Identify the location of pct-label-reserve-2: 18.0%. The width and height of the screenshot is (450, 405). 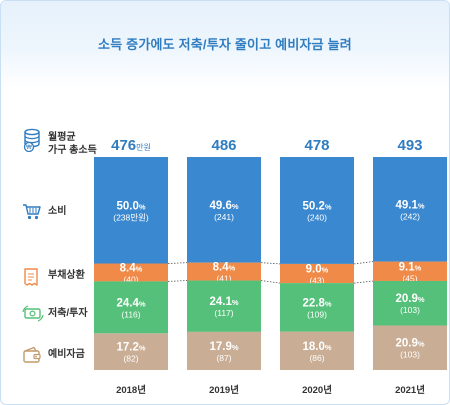
(316, 347).